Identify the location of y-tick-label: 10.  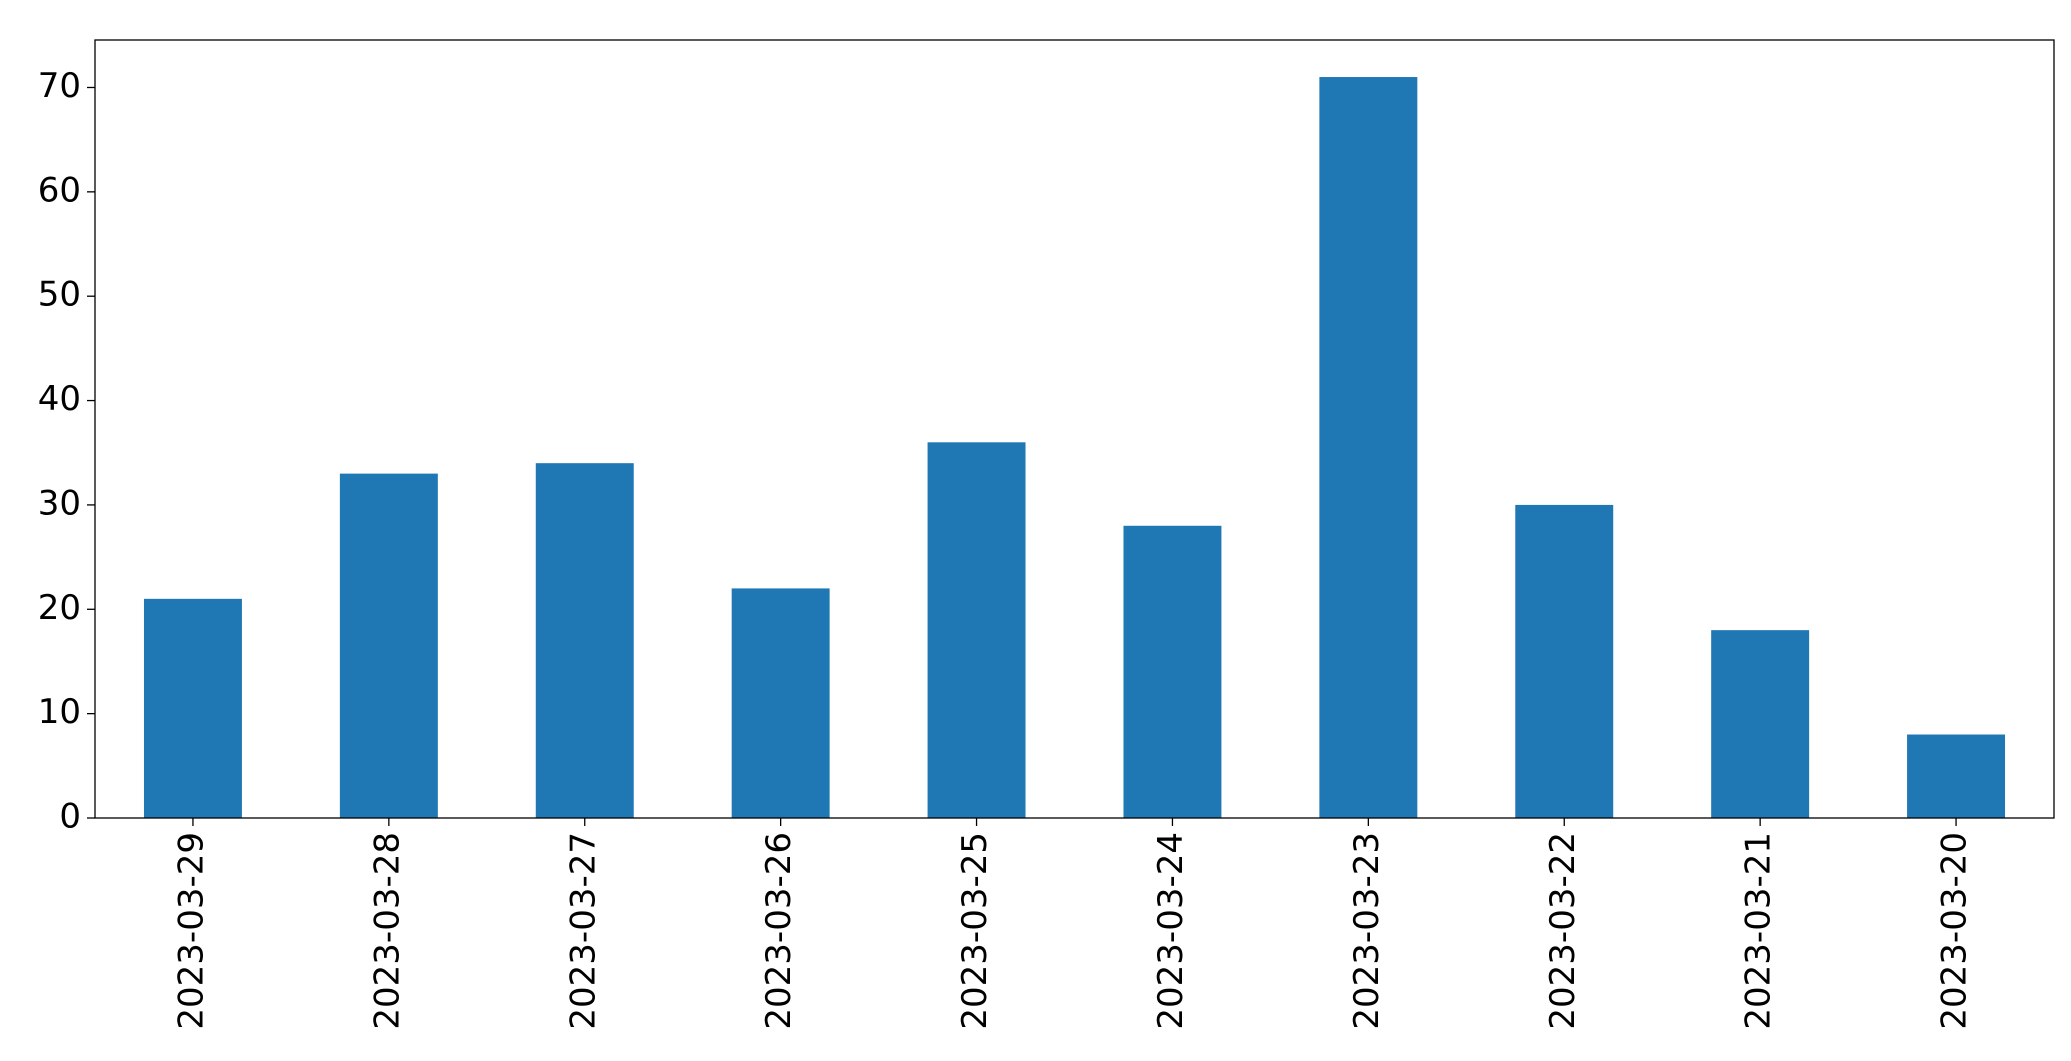
(59, 712).